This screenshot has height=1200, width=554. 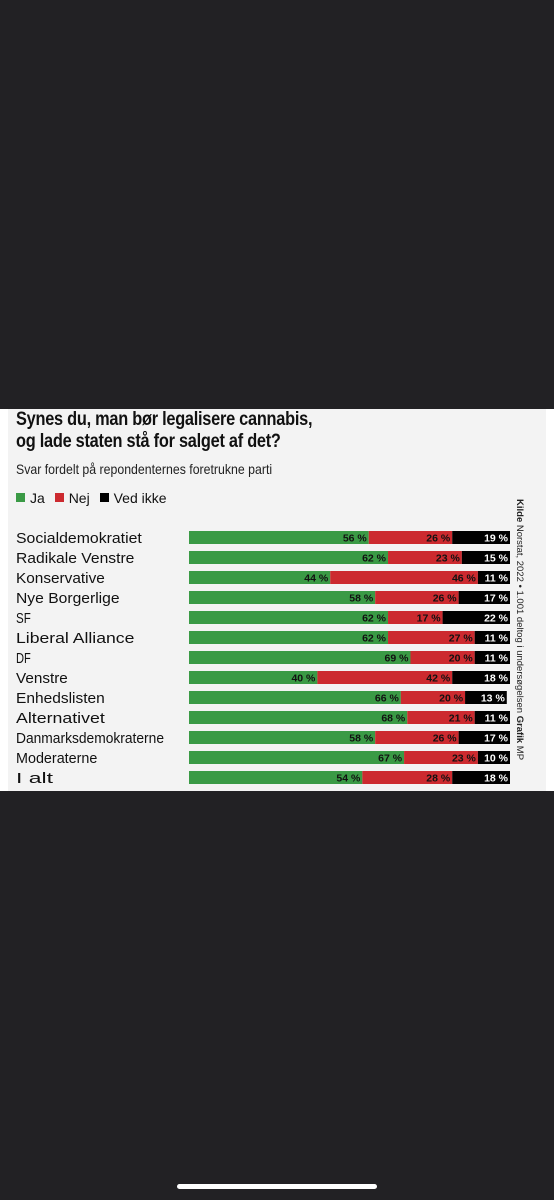 What do you see at coordinates (390, 759) in the screenshot?
I see `data-label: 67 %` at bounding box center [390, 759].